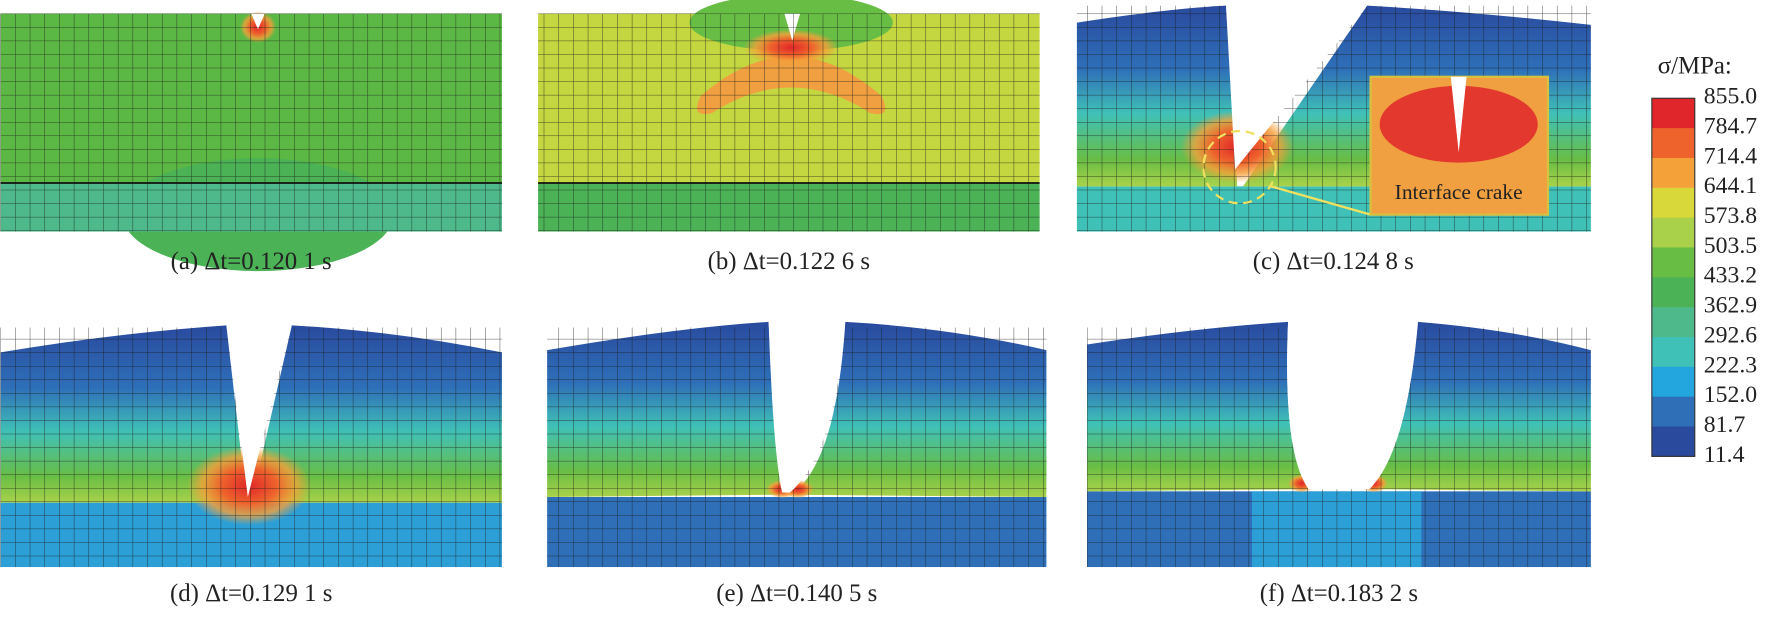 The width and height of the screenshot is (1772, 619). What do you see at coordinates (1339, 443) in the screenshot?
I see `panel-f` at bounding box center [1339, 443].